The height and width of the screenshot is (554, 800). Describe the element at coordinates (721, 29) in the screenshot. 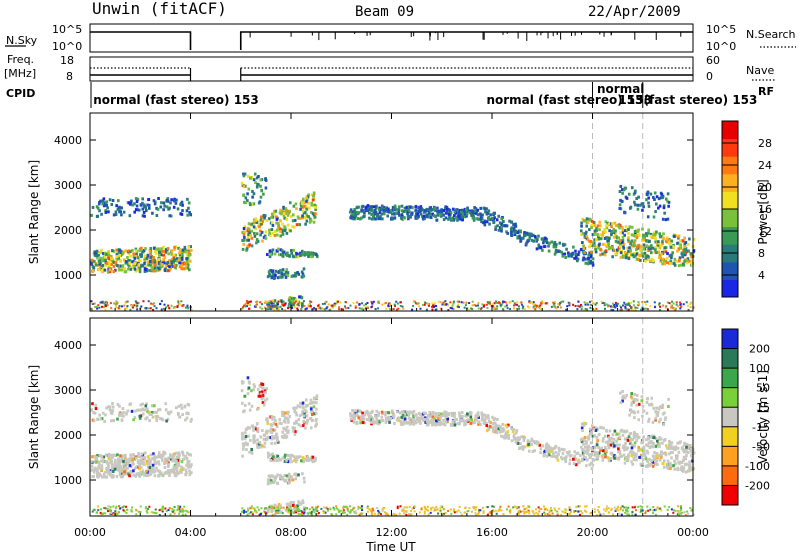

I see `nsearch-top-label: 10^5` at that location.